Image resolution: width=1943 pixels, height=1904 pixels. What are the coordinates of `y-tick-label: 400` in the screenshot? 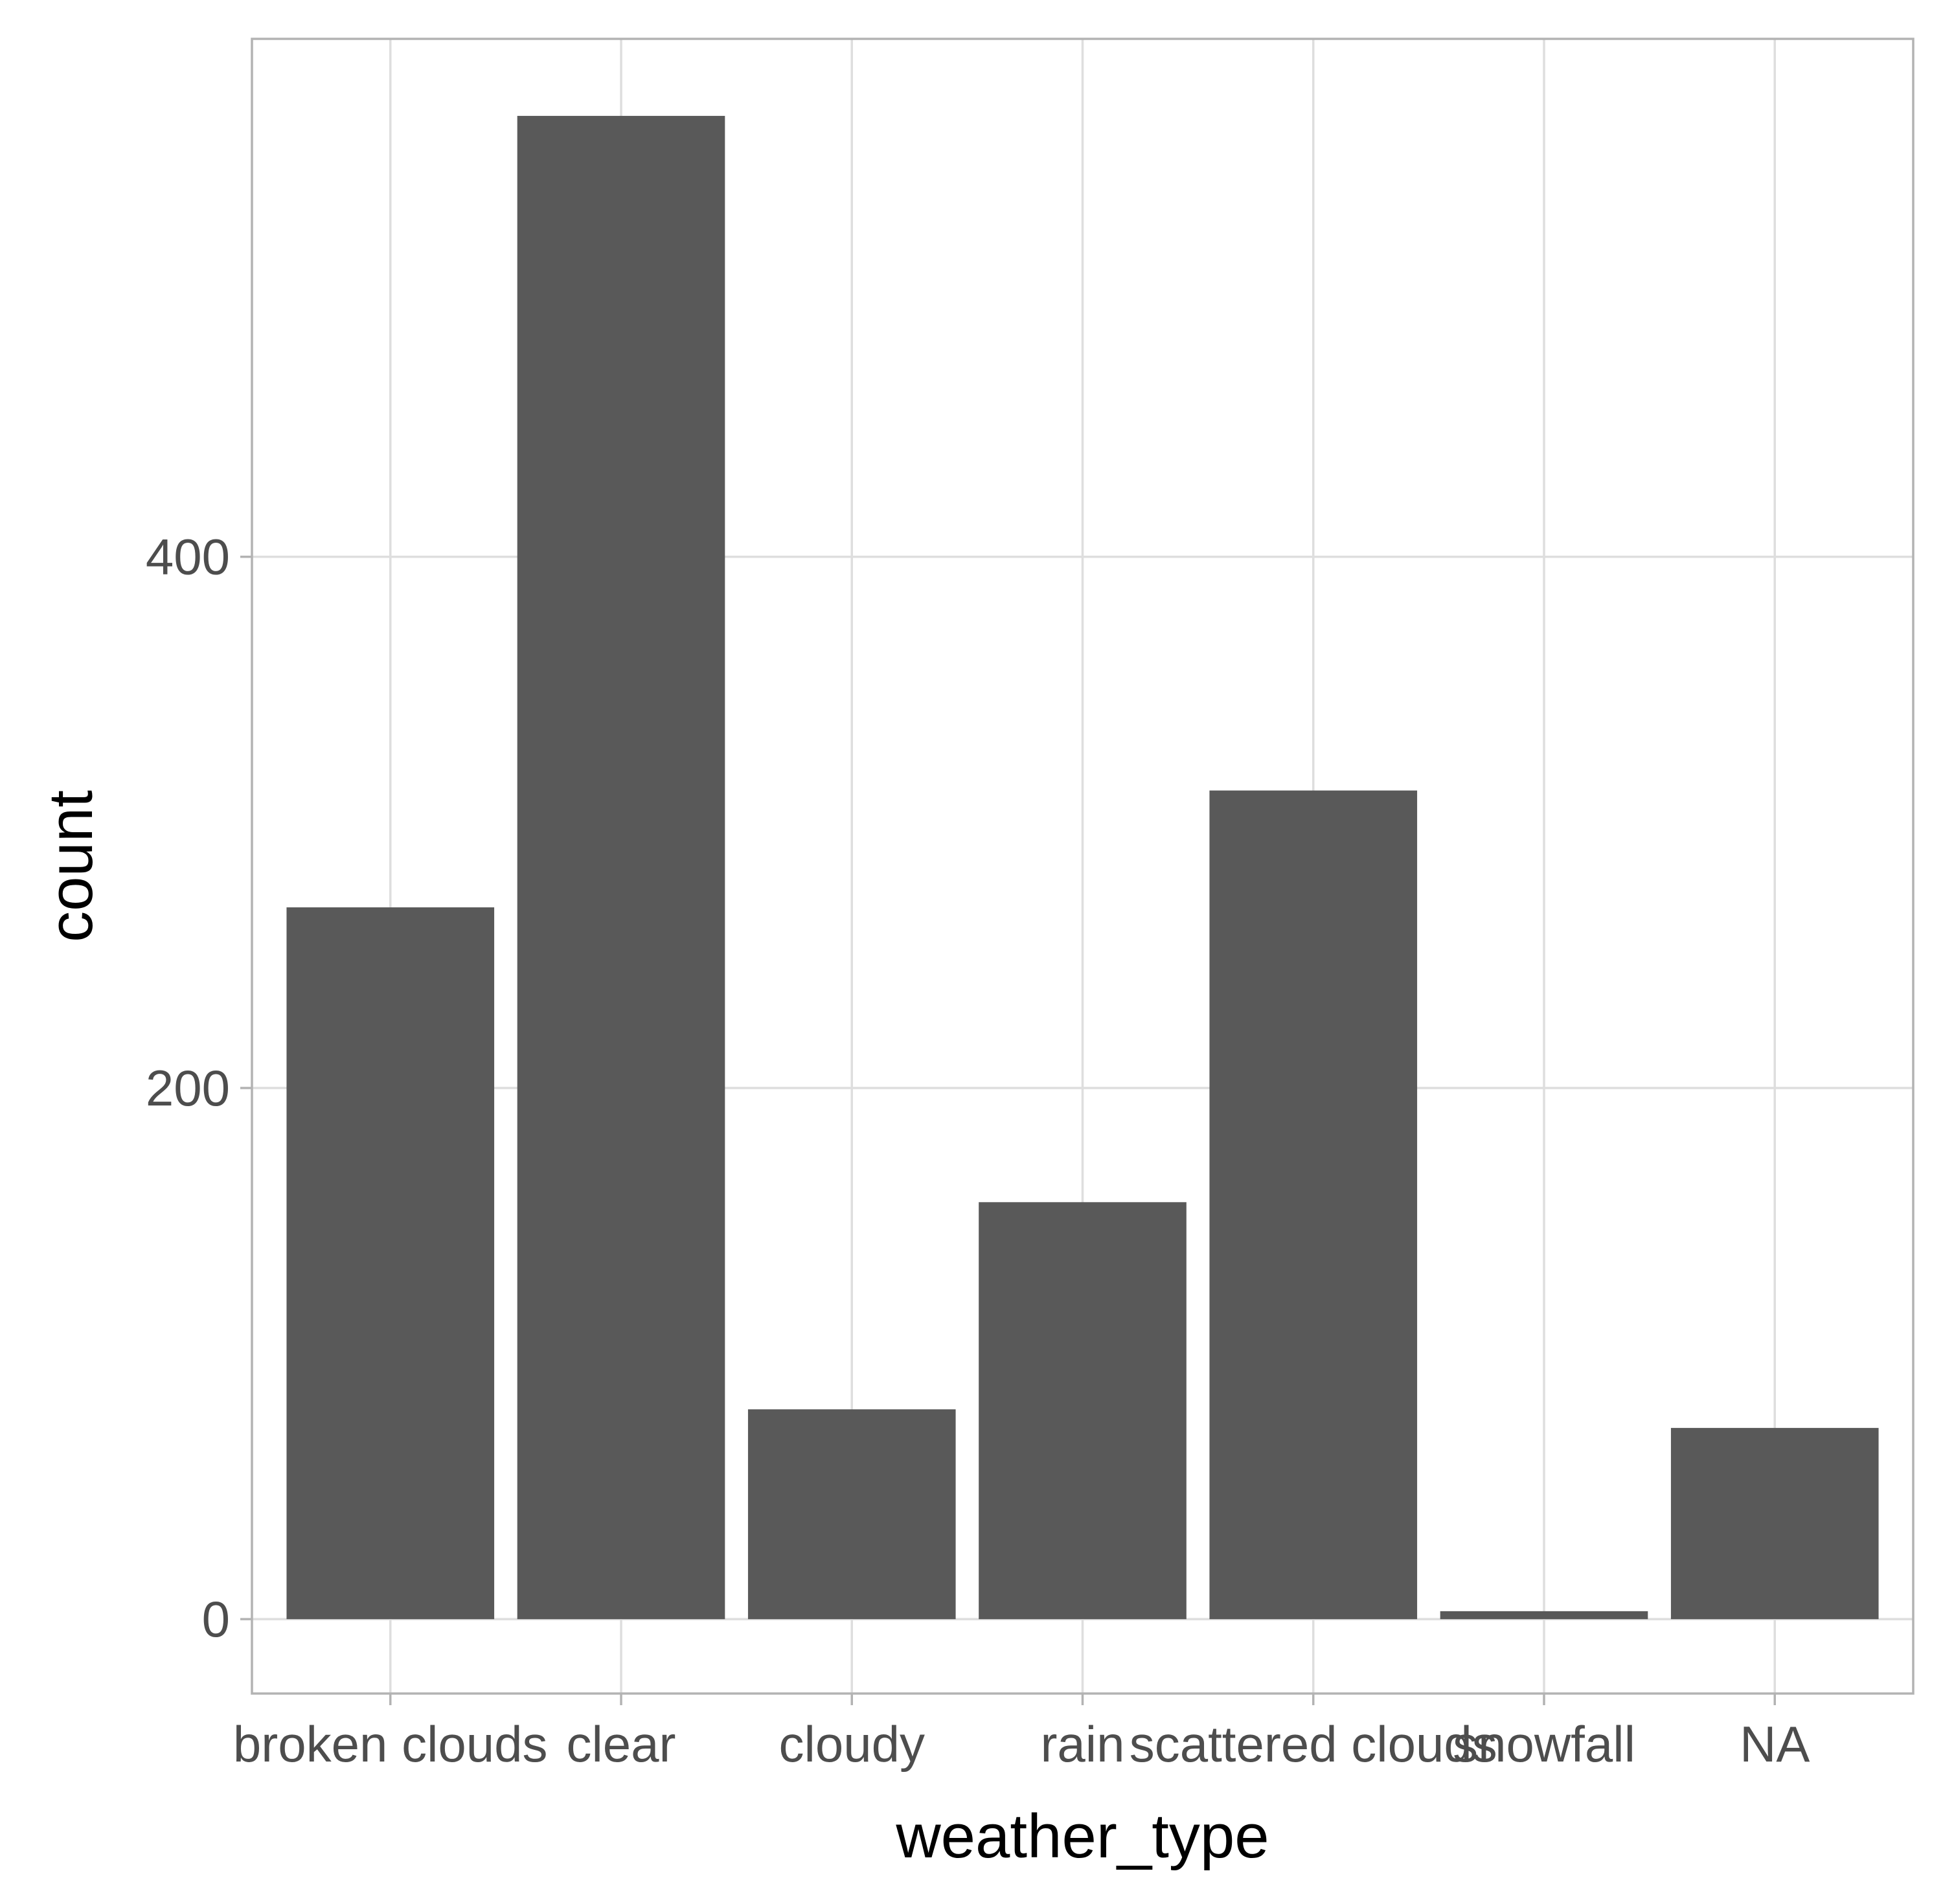 It's located at (188, 557).